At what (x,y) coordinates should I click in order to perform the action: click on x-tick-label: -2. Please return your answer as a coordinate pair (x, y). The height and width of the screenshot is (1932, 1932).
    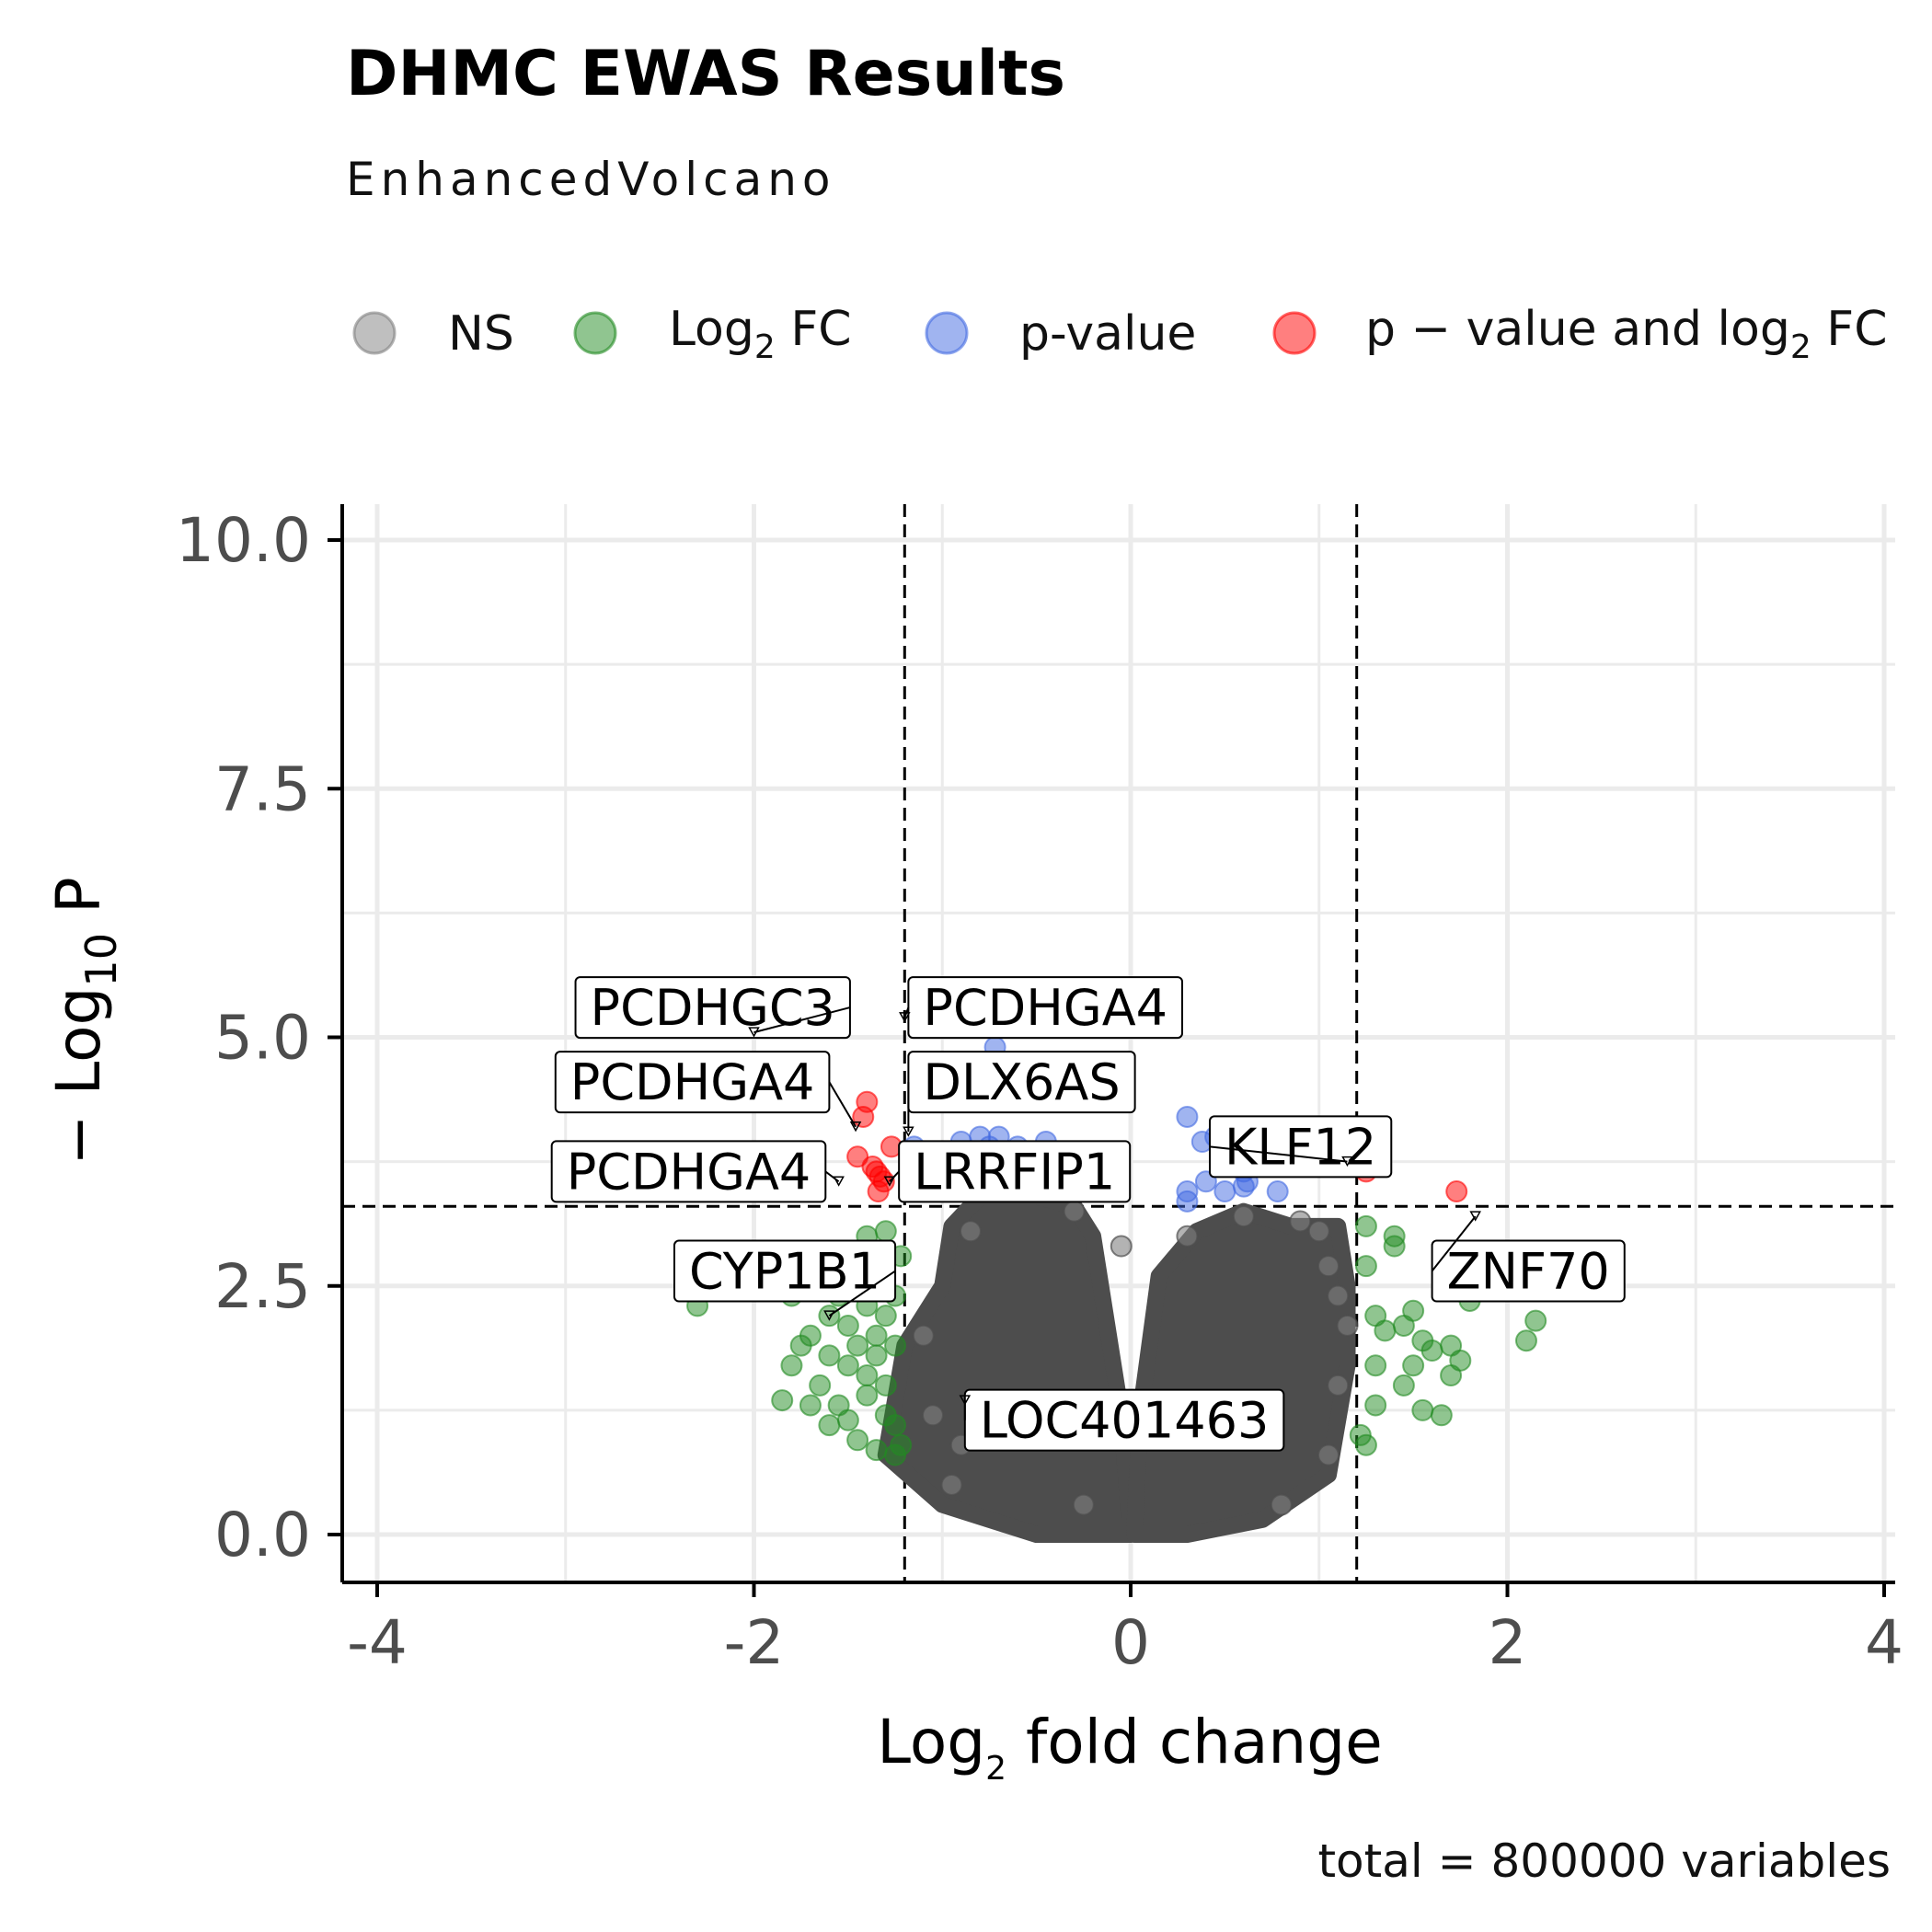
    Looking at the image, I should click on (754, 1642).